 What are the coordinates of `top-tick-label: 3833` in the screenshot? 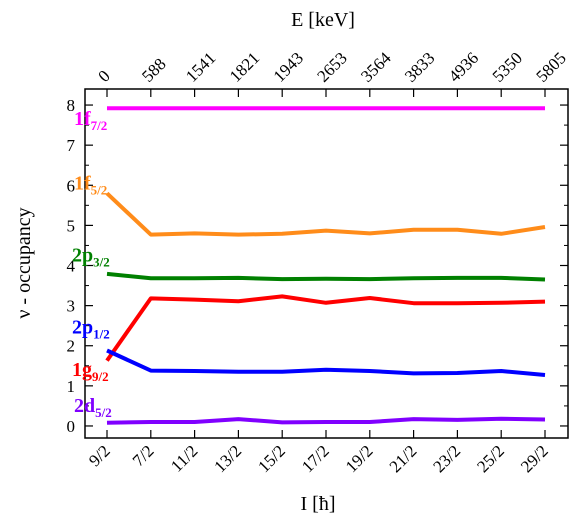 It's located at (419, 66).